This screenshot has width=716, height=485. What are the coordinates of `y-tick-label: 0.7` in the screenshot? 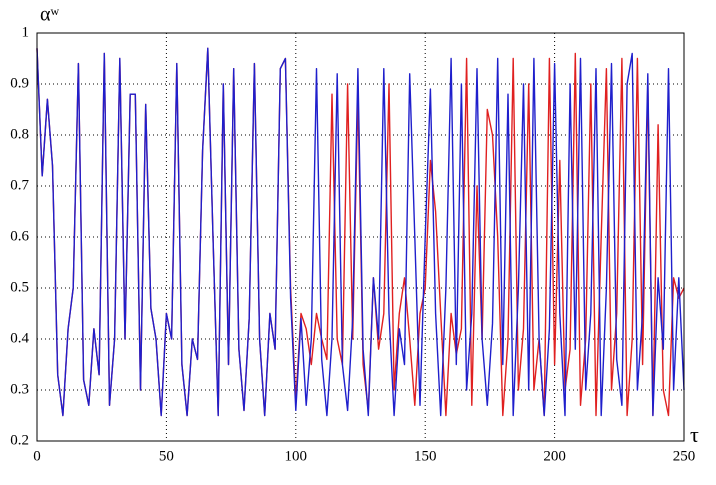 It's located at (19, 185).